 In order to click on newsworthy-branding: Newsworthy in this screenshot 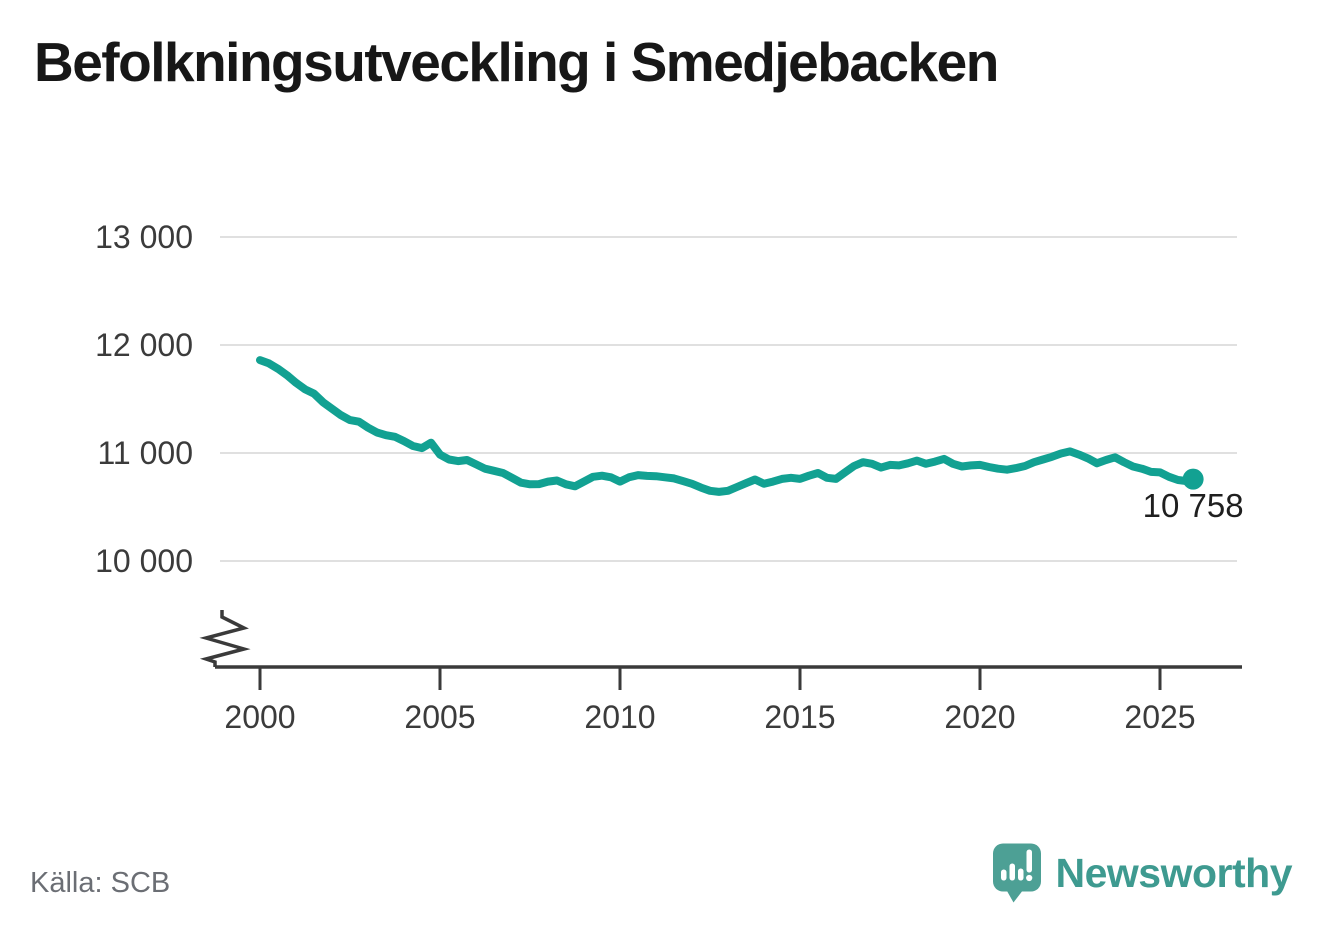, I will do `click(1142, 873)`.